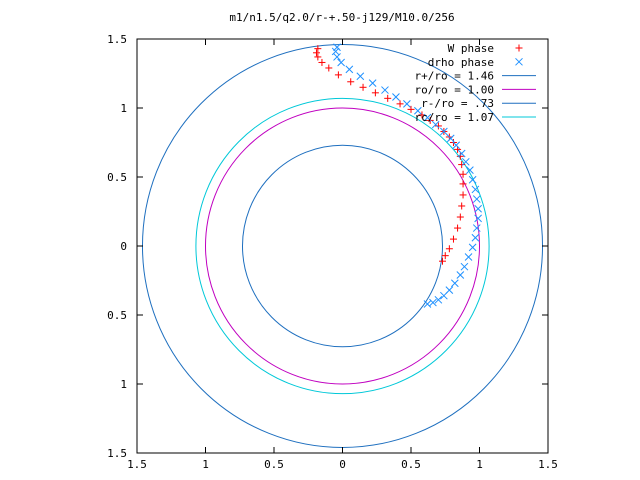  I want to click on chart-title: m1/n1.5/q2.0/r-+.50-j129/M10.0/256, so click(341, 17).